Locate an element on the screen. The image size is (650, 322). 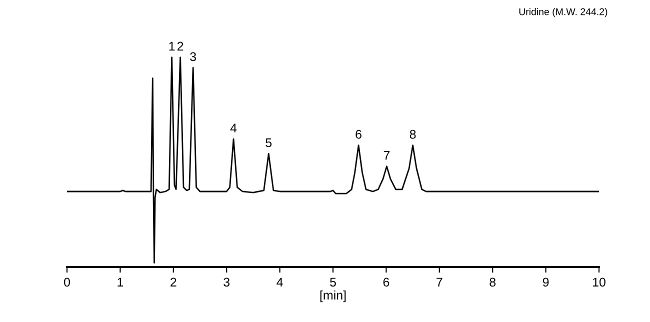
annotation: 4 is located at coordinates (233, 128).